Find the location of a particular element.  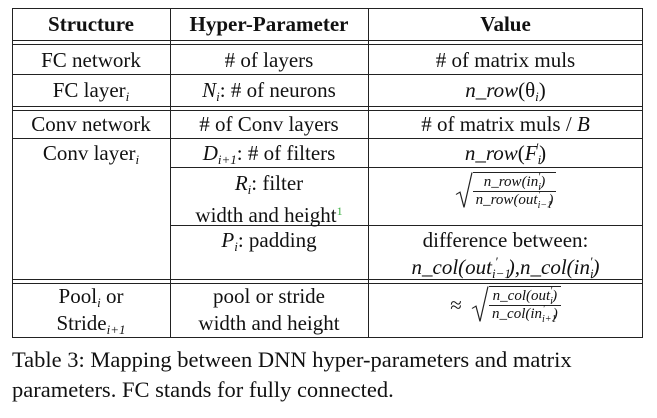

conv-padding-text: : padding is located at coordinates (277, 240).